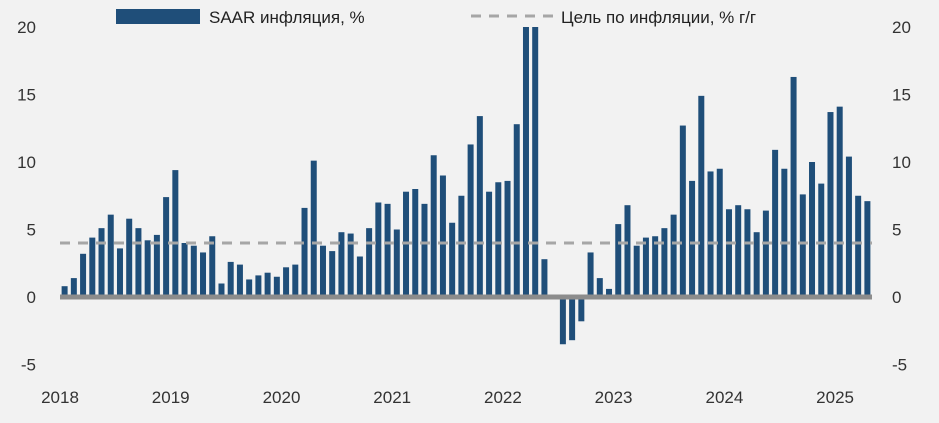 This screenshot has width=939, height=423. What do you see at coordinates (60, 397) in the screenshot?
I see `x-tick-label: 2018` at bounding box center [60, 397].